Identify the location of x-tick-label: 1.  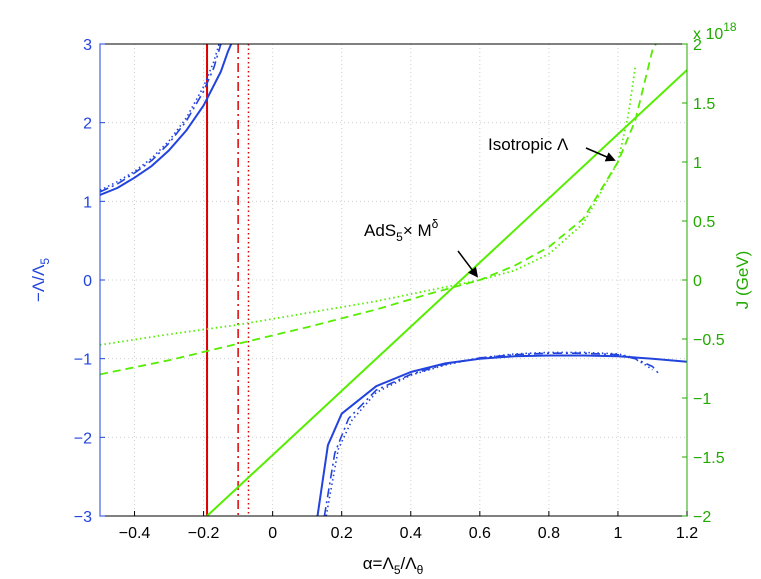
(617, 533).